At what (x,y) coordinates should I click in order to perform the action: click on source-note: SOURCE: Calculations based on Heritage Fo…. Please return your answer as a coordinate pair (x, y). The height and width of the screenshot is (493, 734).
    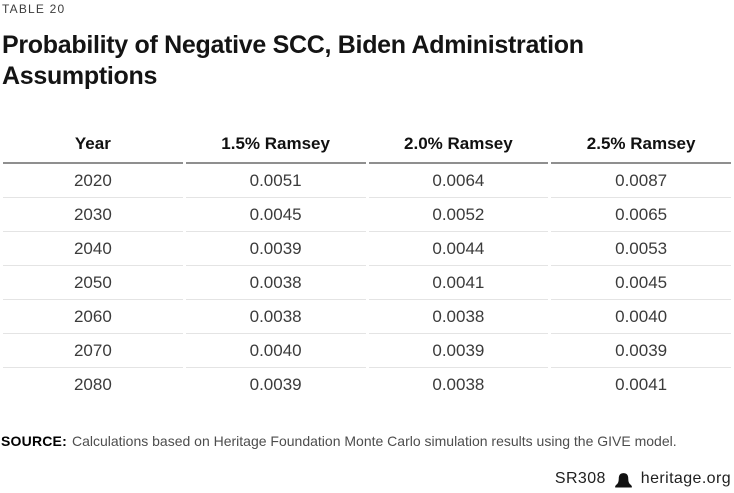
    Looking at the image, I should click on (367, 441).